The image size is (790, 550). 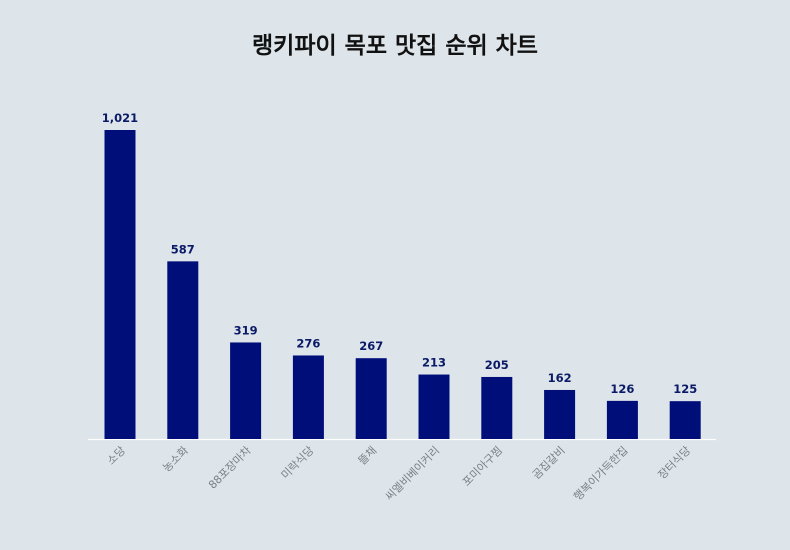 I want to click on x-tick-label: 뜰채, so click(x=368, y=456).